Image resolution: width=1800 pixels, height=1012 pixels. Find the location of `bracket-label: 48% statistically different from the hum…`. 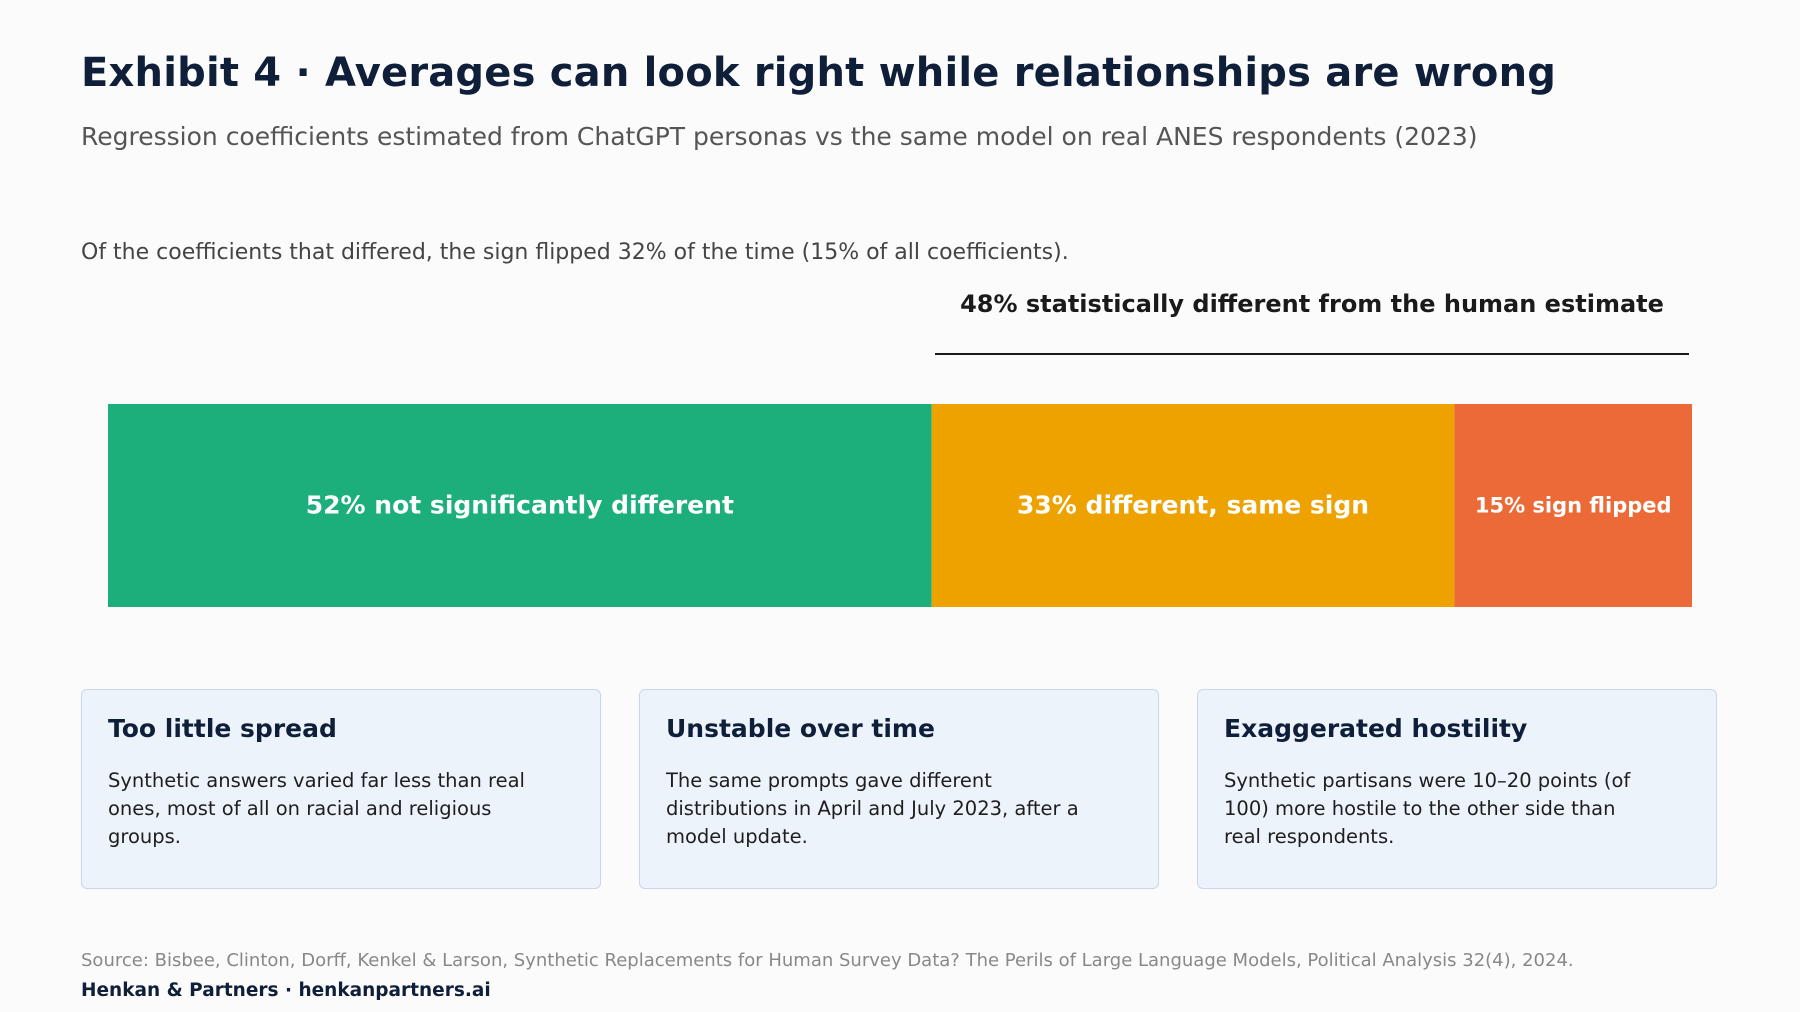

bracket-label: 48% statistically different from the hum… is located at coordinates (1312, 304).